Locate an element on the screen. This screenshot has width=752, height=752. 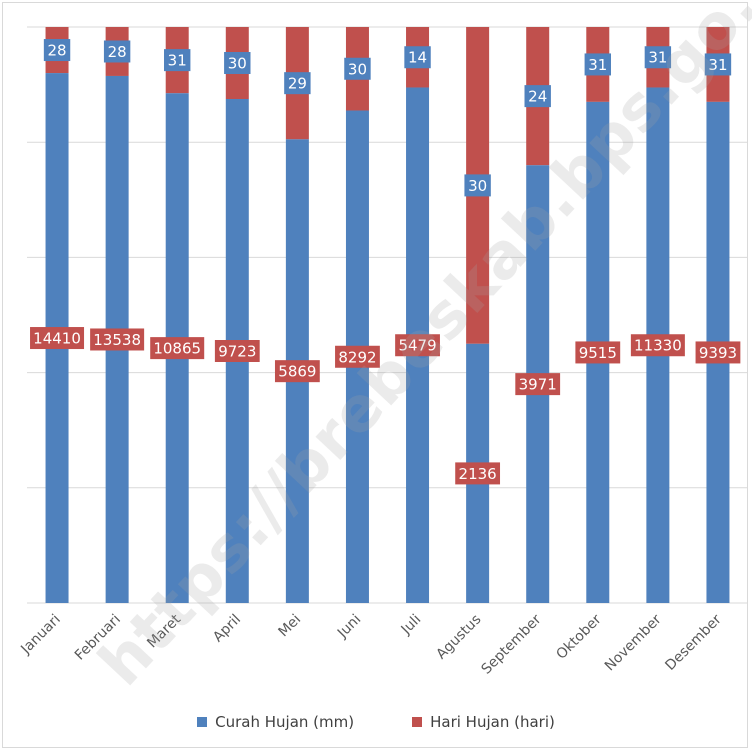
data-label-curah-hujan: 13538 is located at coordinates (117, 339).